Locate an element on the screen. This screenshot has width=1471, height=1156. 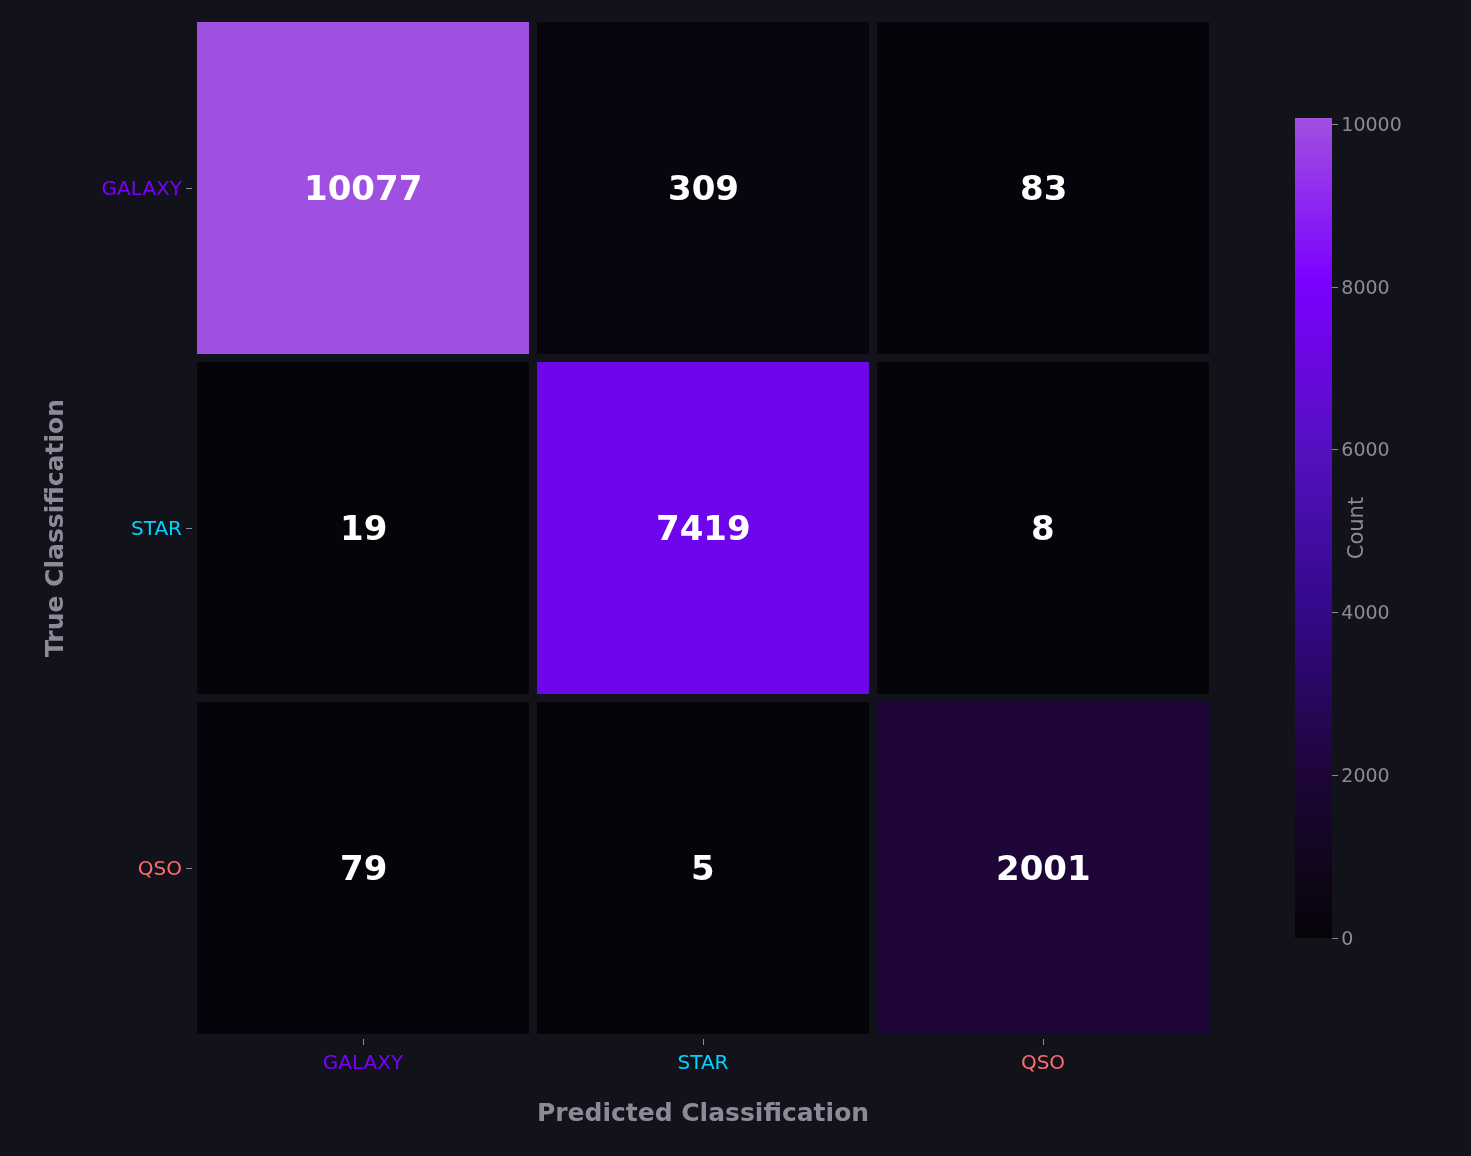
y-tick-label: QSO is located at coordinates (159, 868).